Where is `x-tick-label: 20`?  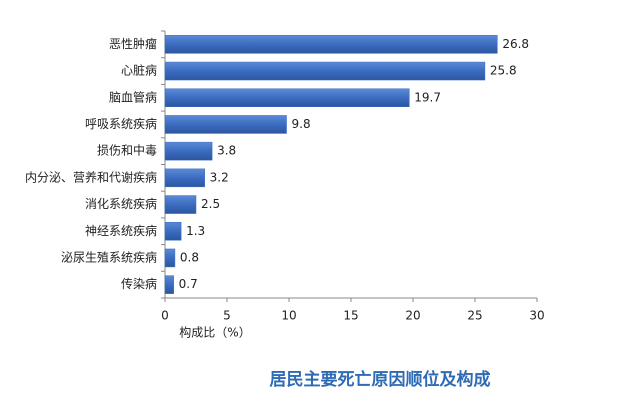 x-tick-label: 20 is located at coordinates (412, 316).